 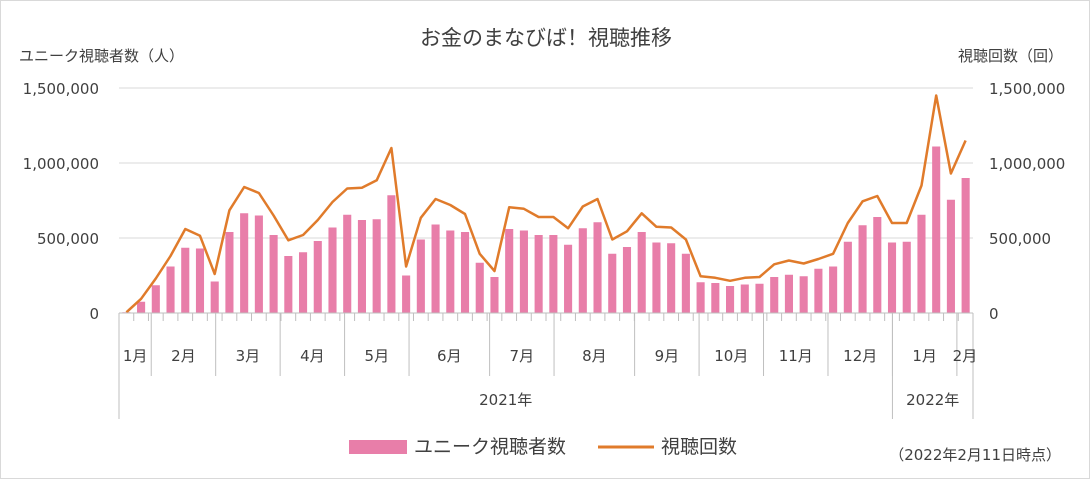 I want to click on legend-label-bar: ユニーク視聴者数, so click(x=490, y=447).